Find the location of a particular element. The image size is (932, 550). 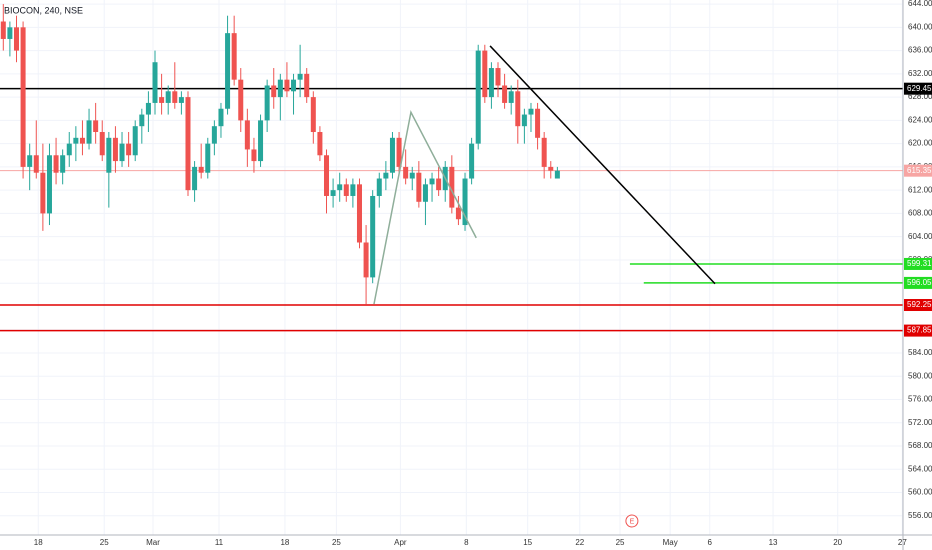

y-tick-label: 580.00 is located at coordinates (920, 375).